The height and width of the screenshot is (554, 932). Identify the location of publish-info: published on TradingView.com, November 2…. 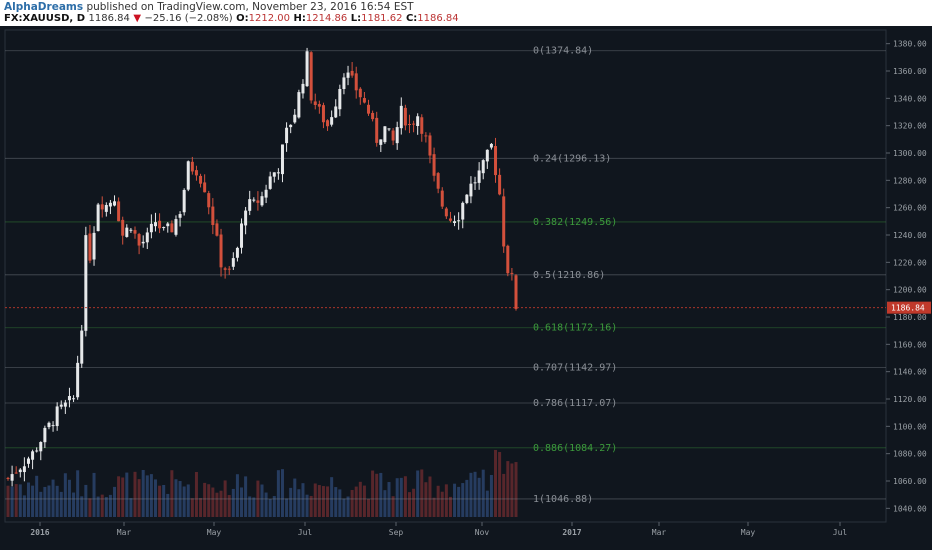
(250, 7).